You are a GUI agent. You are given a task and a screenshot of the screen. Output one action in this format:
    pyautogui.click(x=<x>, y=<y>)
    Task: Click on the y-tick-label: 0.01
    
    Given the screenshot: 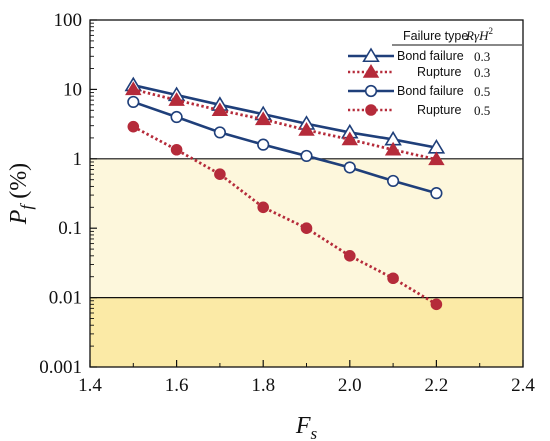 What is the action you would take?
    pyautogui.click(x=65, y=298)
    